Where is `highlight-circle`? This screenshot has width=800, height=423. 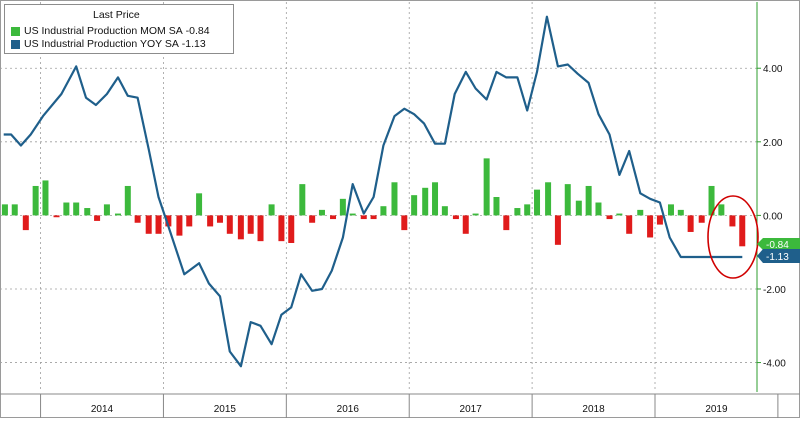 highlight-circle is located at coordinates (733, 237).